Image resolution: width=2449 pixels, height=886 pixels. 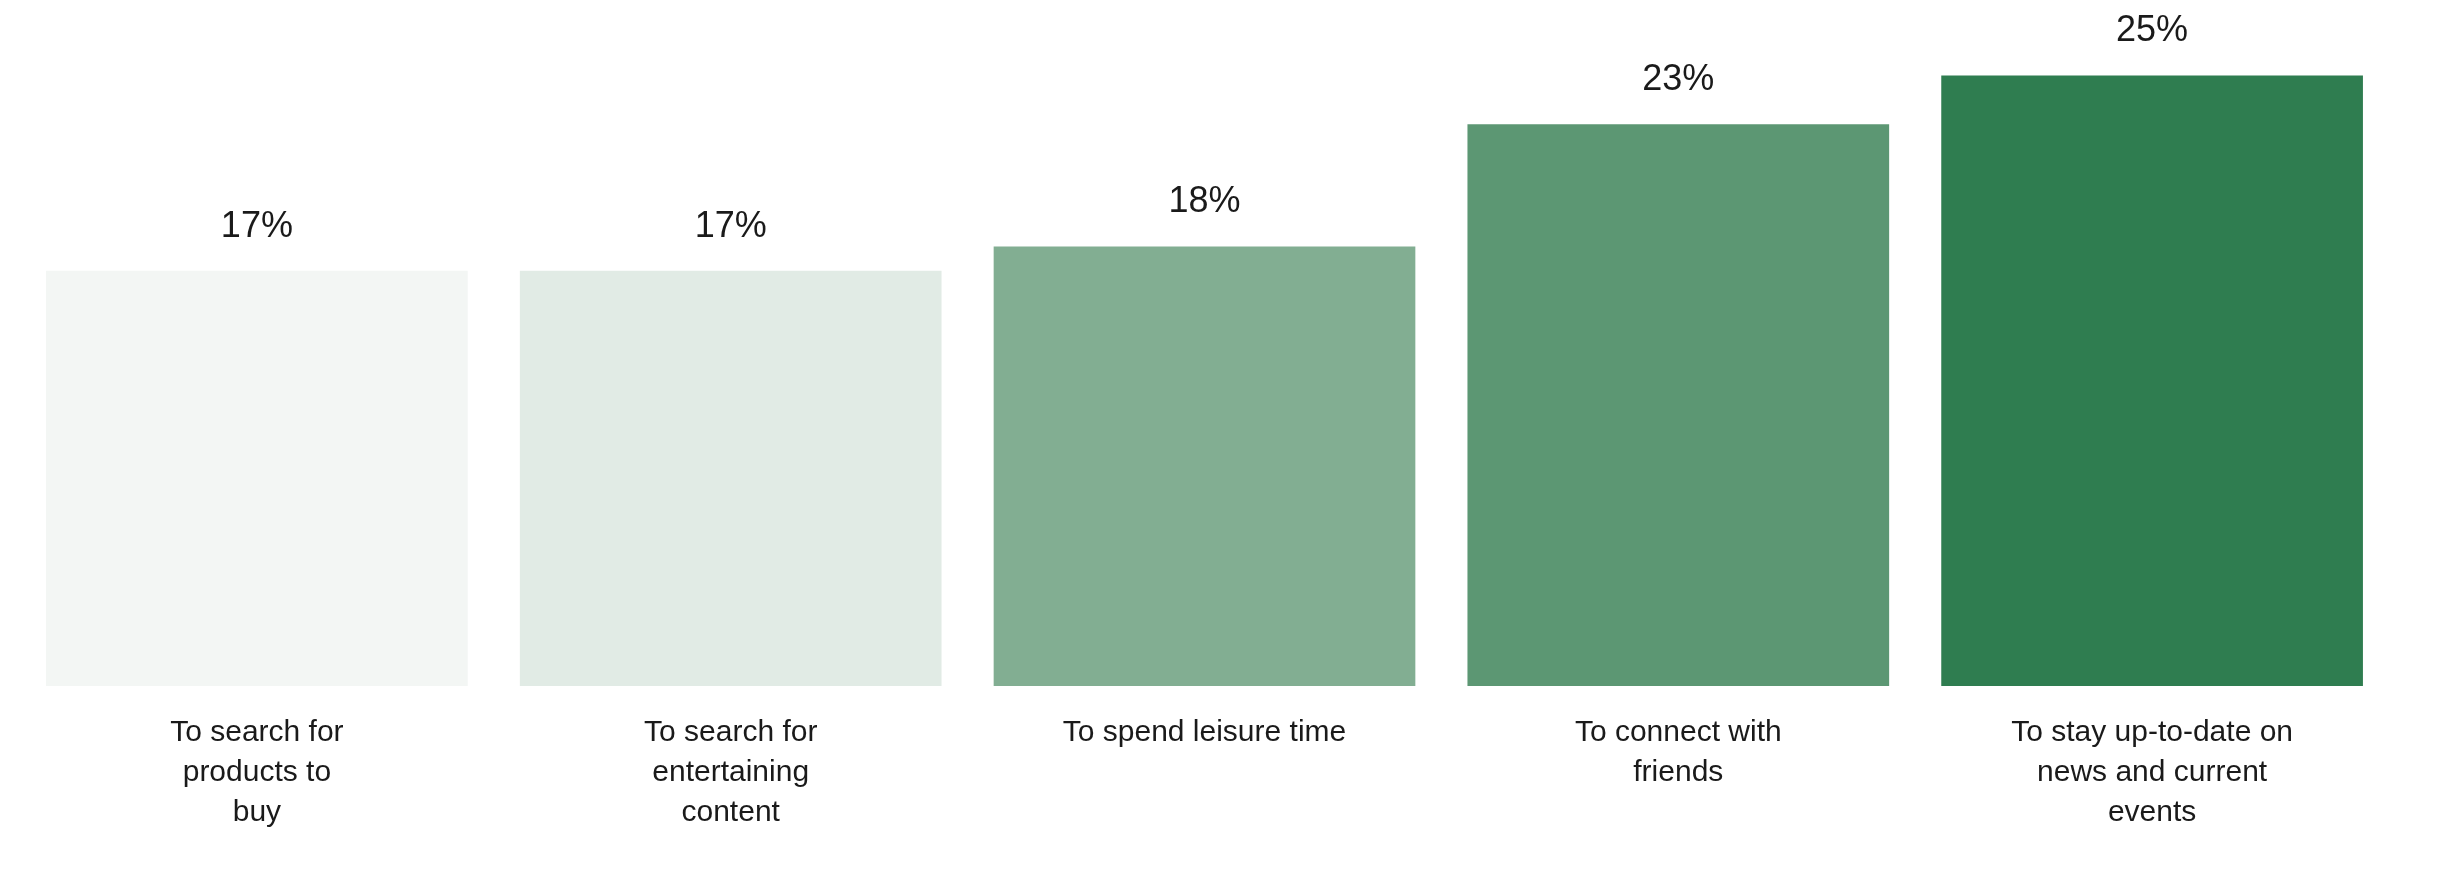 What do you see at coordinates (2152, 770) in the screenshot?
I see `x-tick-label: To stay up-to-date on news and current events` at bounding box center [2152, 770].